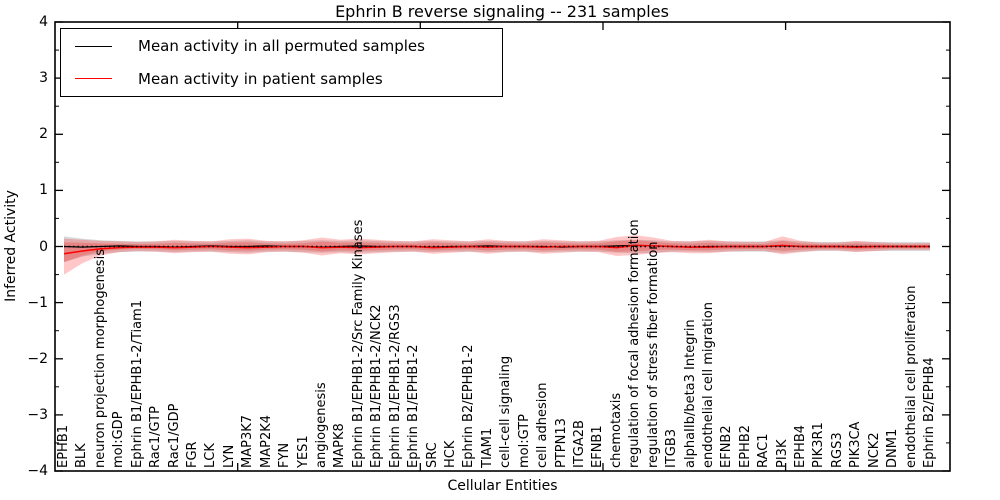 This screenshot has width=1000, height=500. Describe the element at coordinates (911, 377) in the screenshot. I see `x-tick-label: endothelial cell proliferation` at that location.